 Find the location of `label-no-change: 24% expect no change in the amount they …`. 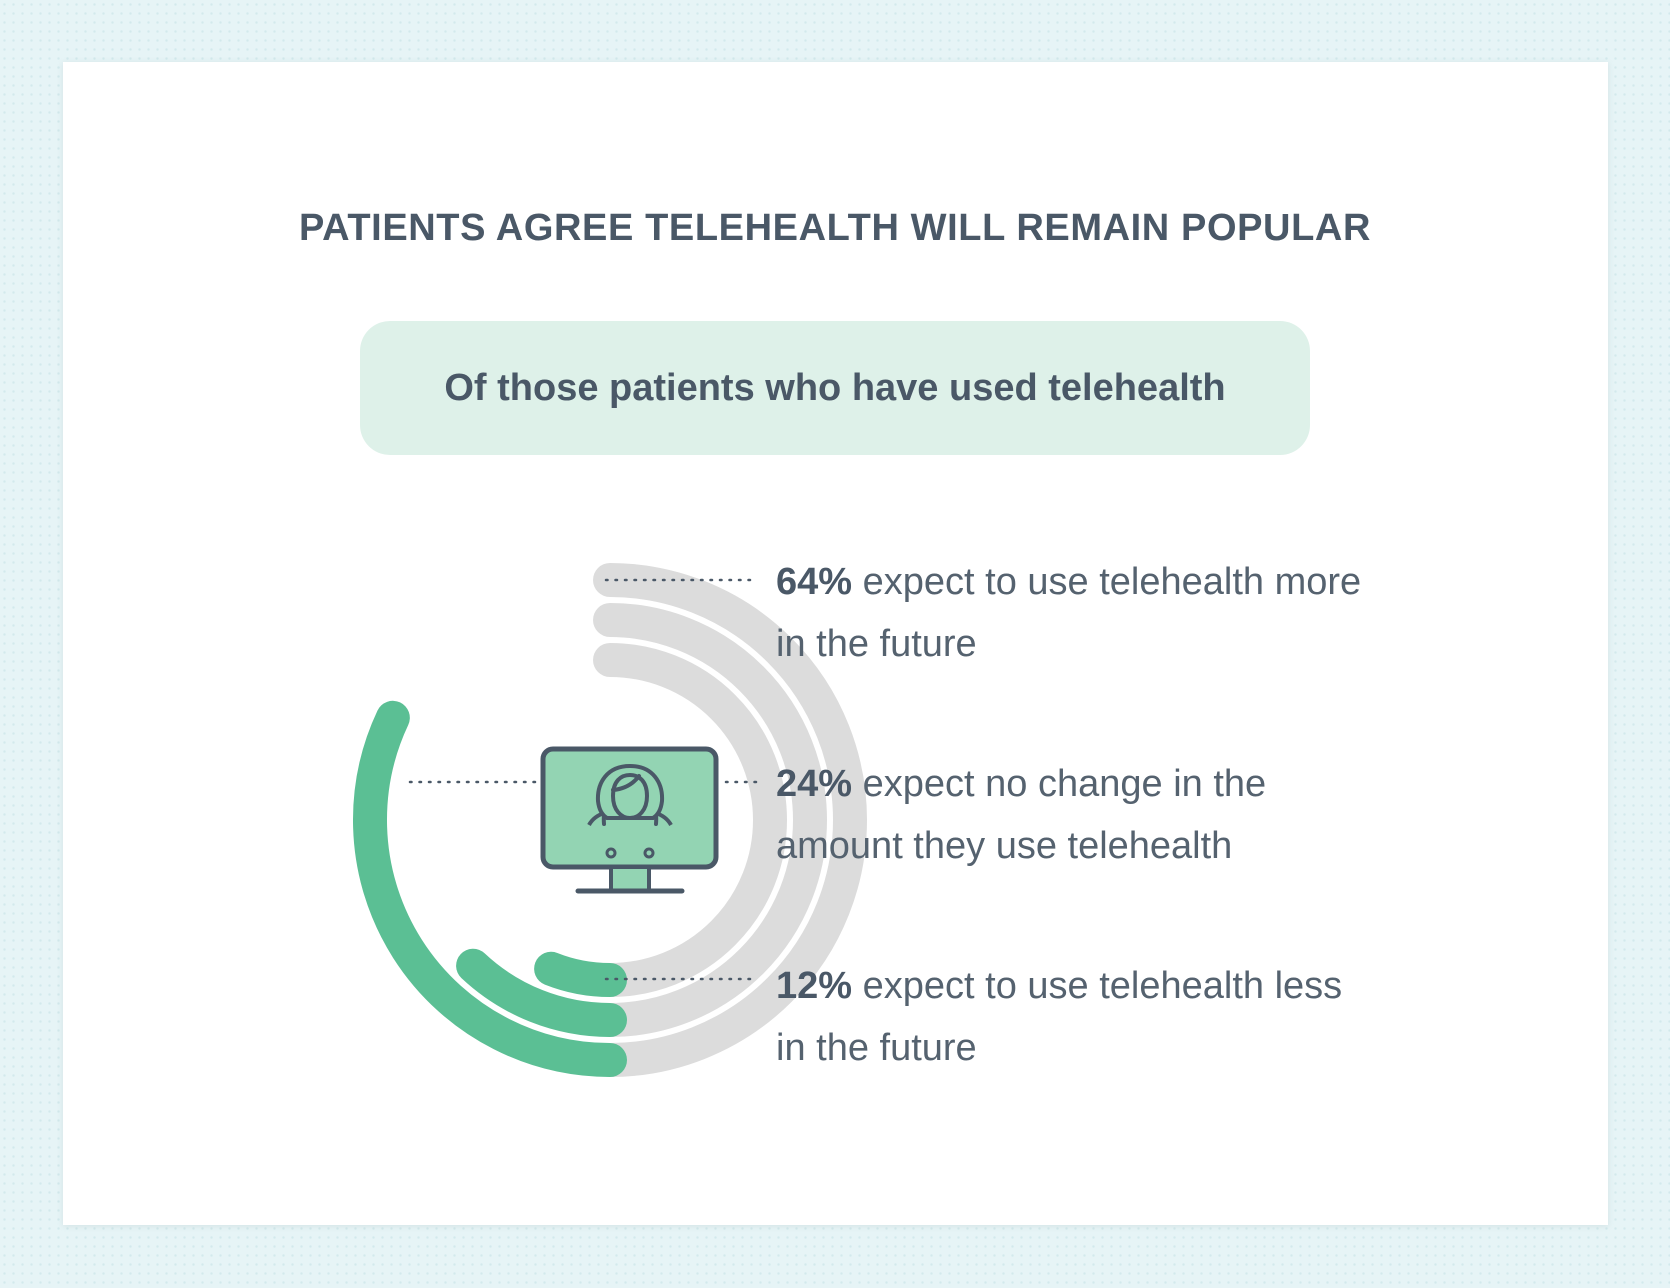

label-no-change: 24% expect no change in the amount they … is located at coordinates (1071, 815).